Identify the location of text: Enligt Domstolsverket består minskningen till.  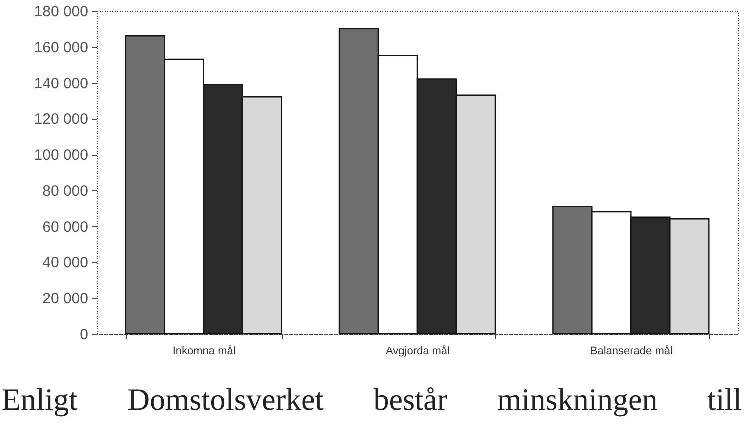
(372, 400).